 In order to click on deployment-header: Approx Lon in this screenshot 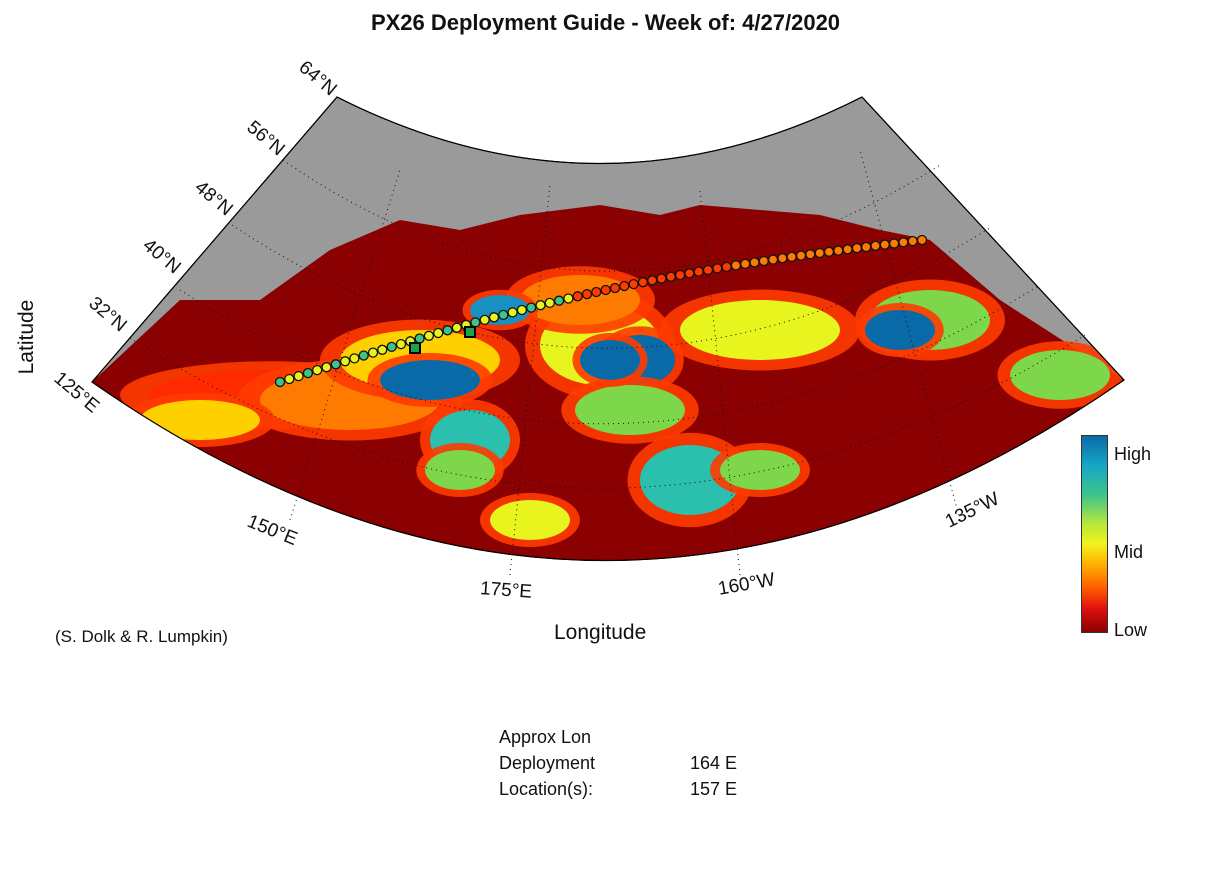, I will do `click(545, 737)`.